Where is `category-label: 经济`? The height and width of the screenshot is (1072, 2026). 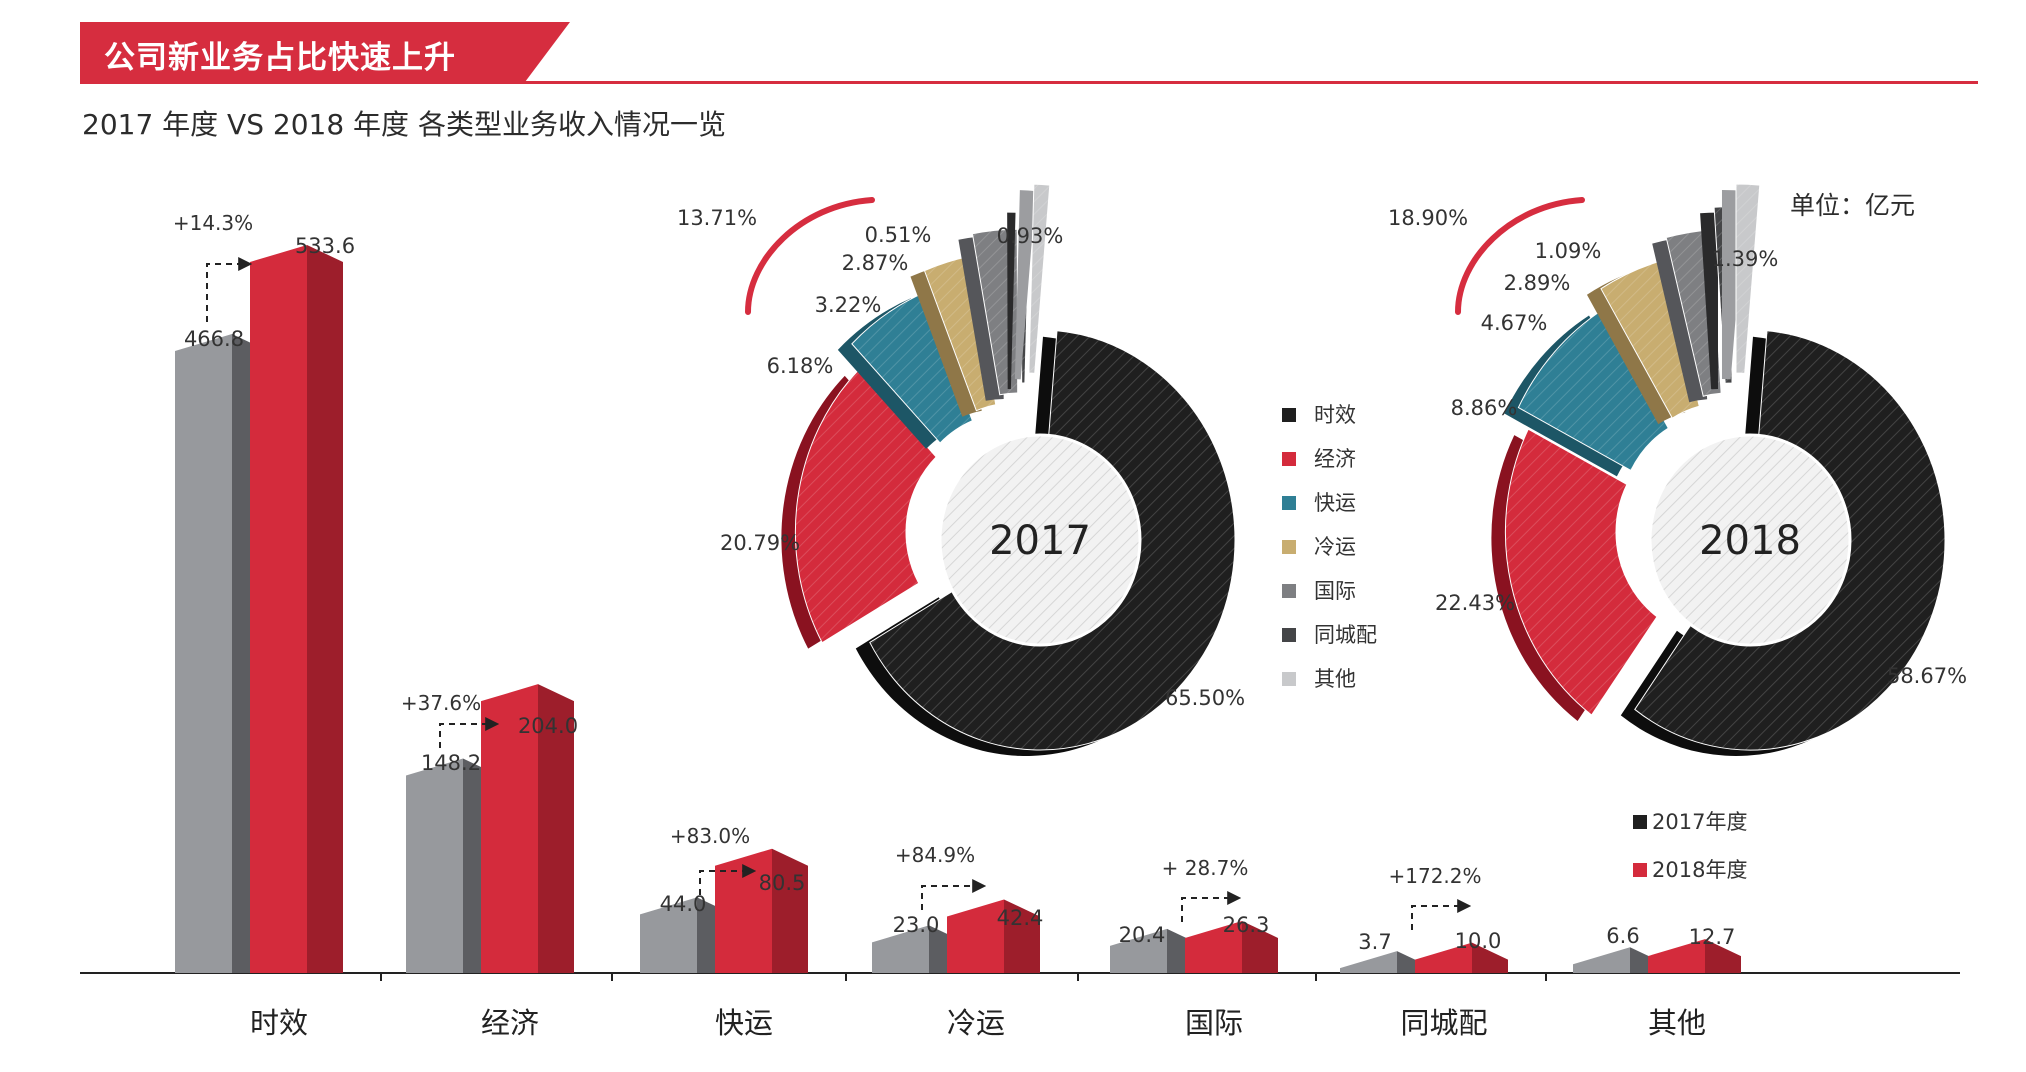 category-label: 经济 is located at coordinates (510, 1023).